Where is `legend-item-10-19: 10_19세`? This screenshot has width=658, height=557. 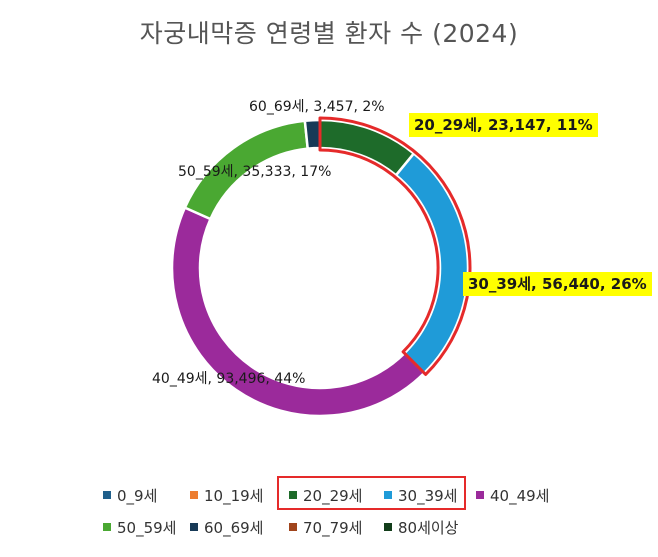 legend-item-10-19: 10_19세 is located at coordinates (226, 496).